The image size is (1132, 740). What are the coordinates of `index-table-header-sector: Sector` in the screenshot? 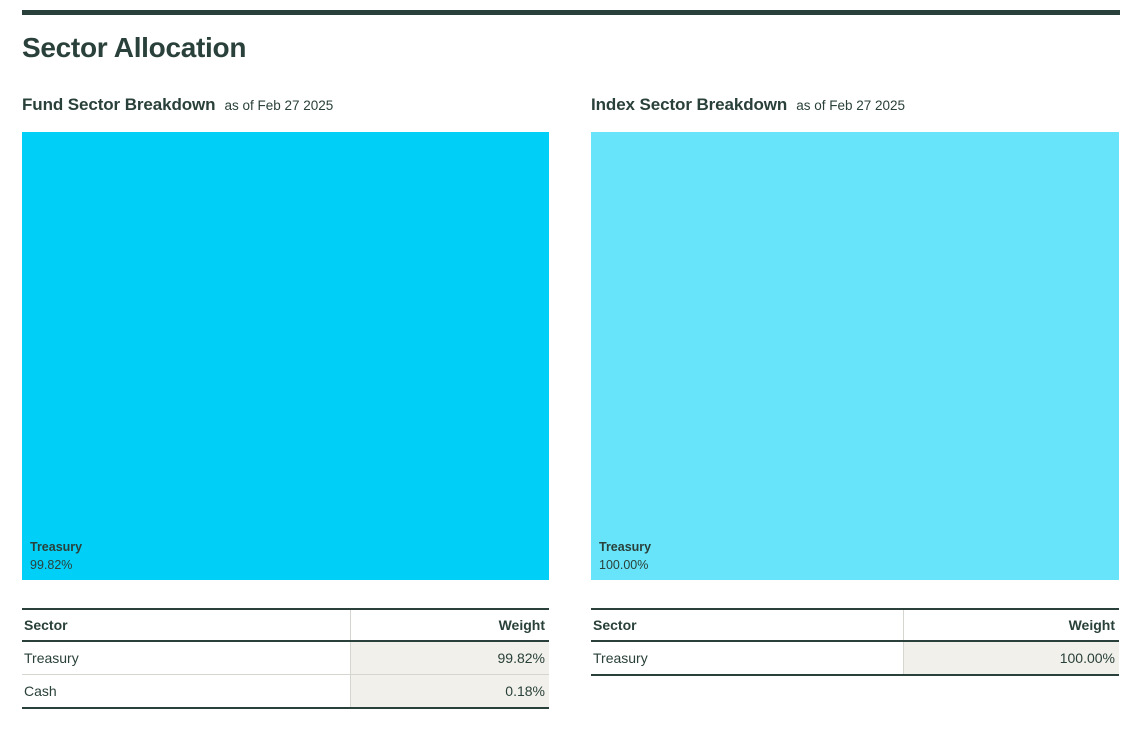 It's located at (747, 625).